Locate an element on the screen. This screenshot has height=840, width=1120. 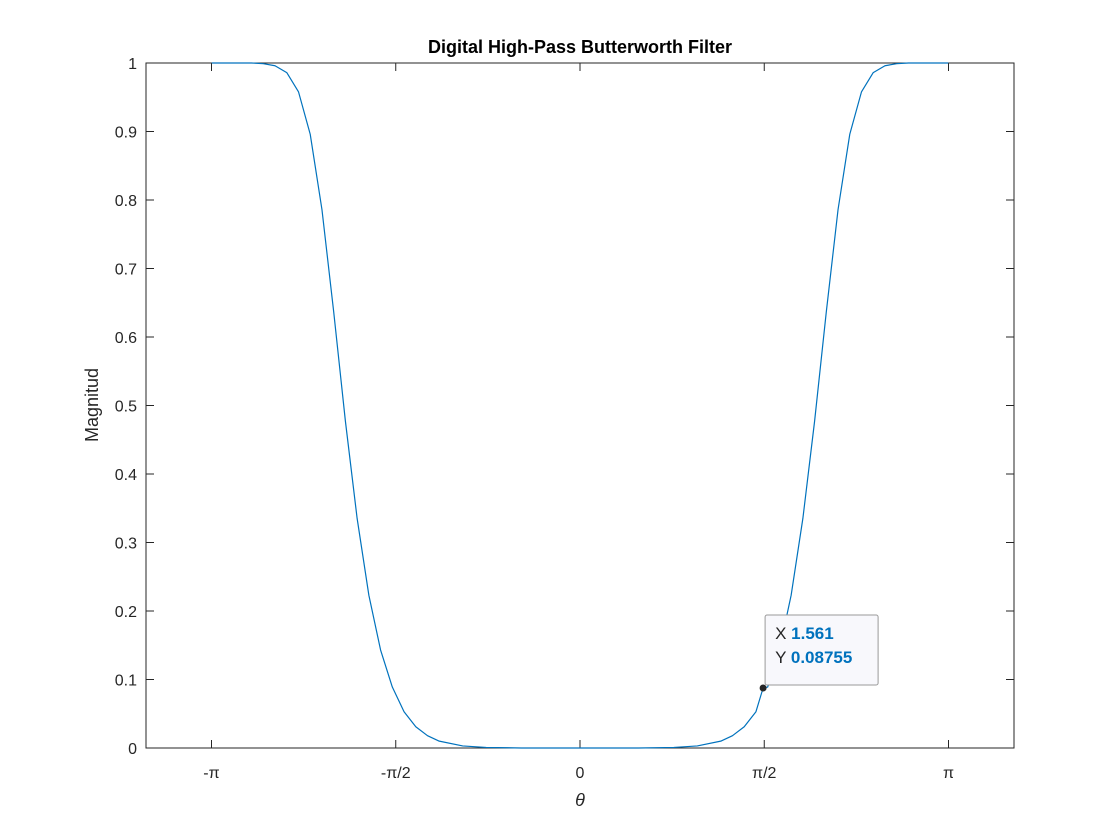
datatip-y-row: Y 0.08755 is located at coordinates (813, 657).